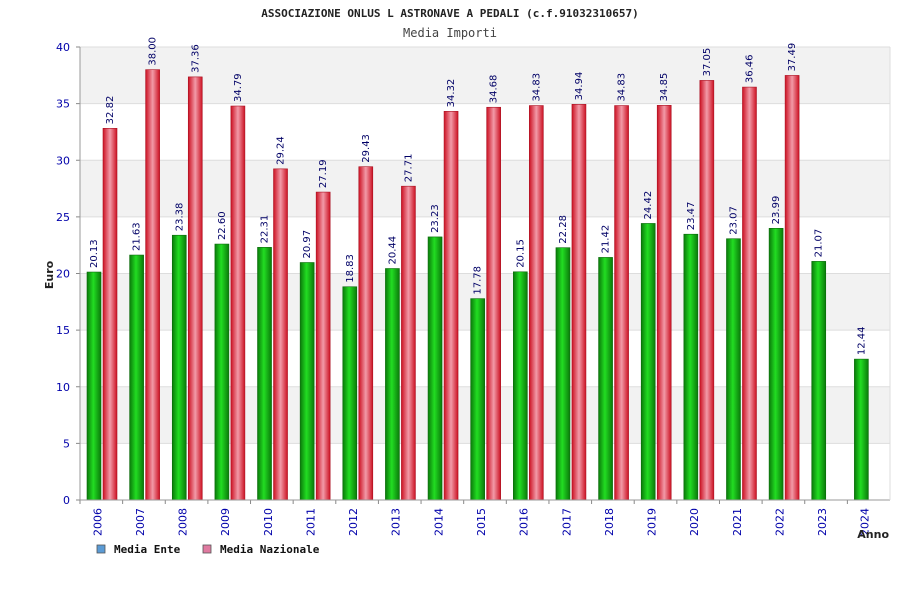  I want to click on data-label: 22.31, so click(265, 229).